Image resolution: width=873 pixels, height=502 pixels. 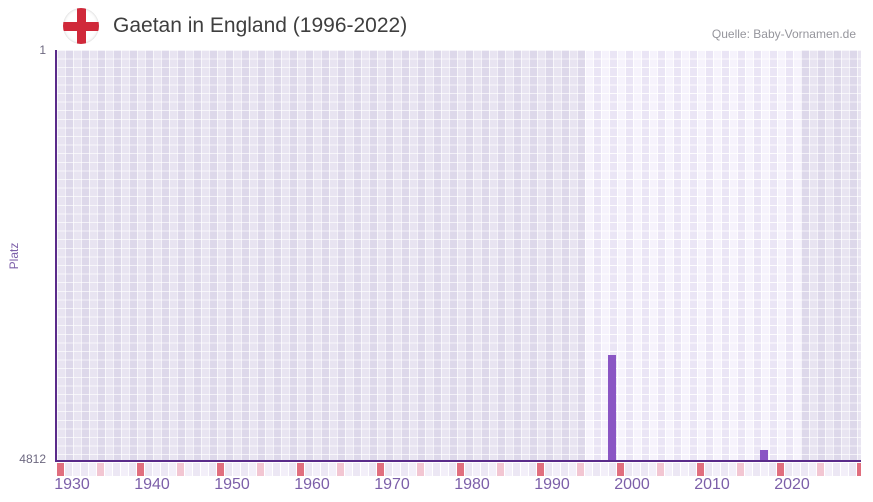 What do you see at coordinates (458, 461) in the screenshot?
I see `x-axis-line` at bounding box center [458, 461].